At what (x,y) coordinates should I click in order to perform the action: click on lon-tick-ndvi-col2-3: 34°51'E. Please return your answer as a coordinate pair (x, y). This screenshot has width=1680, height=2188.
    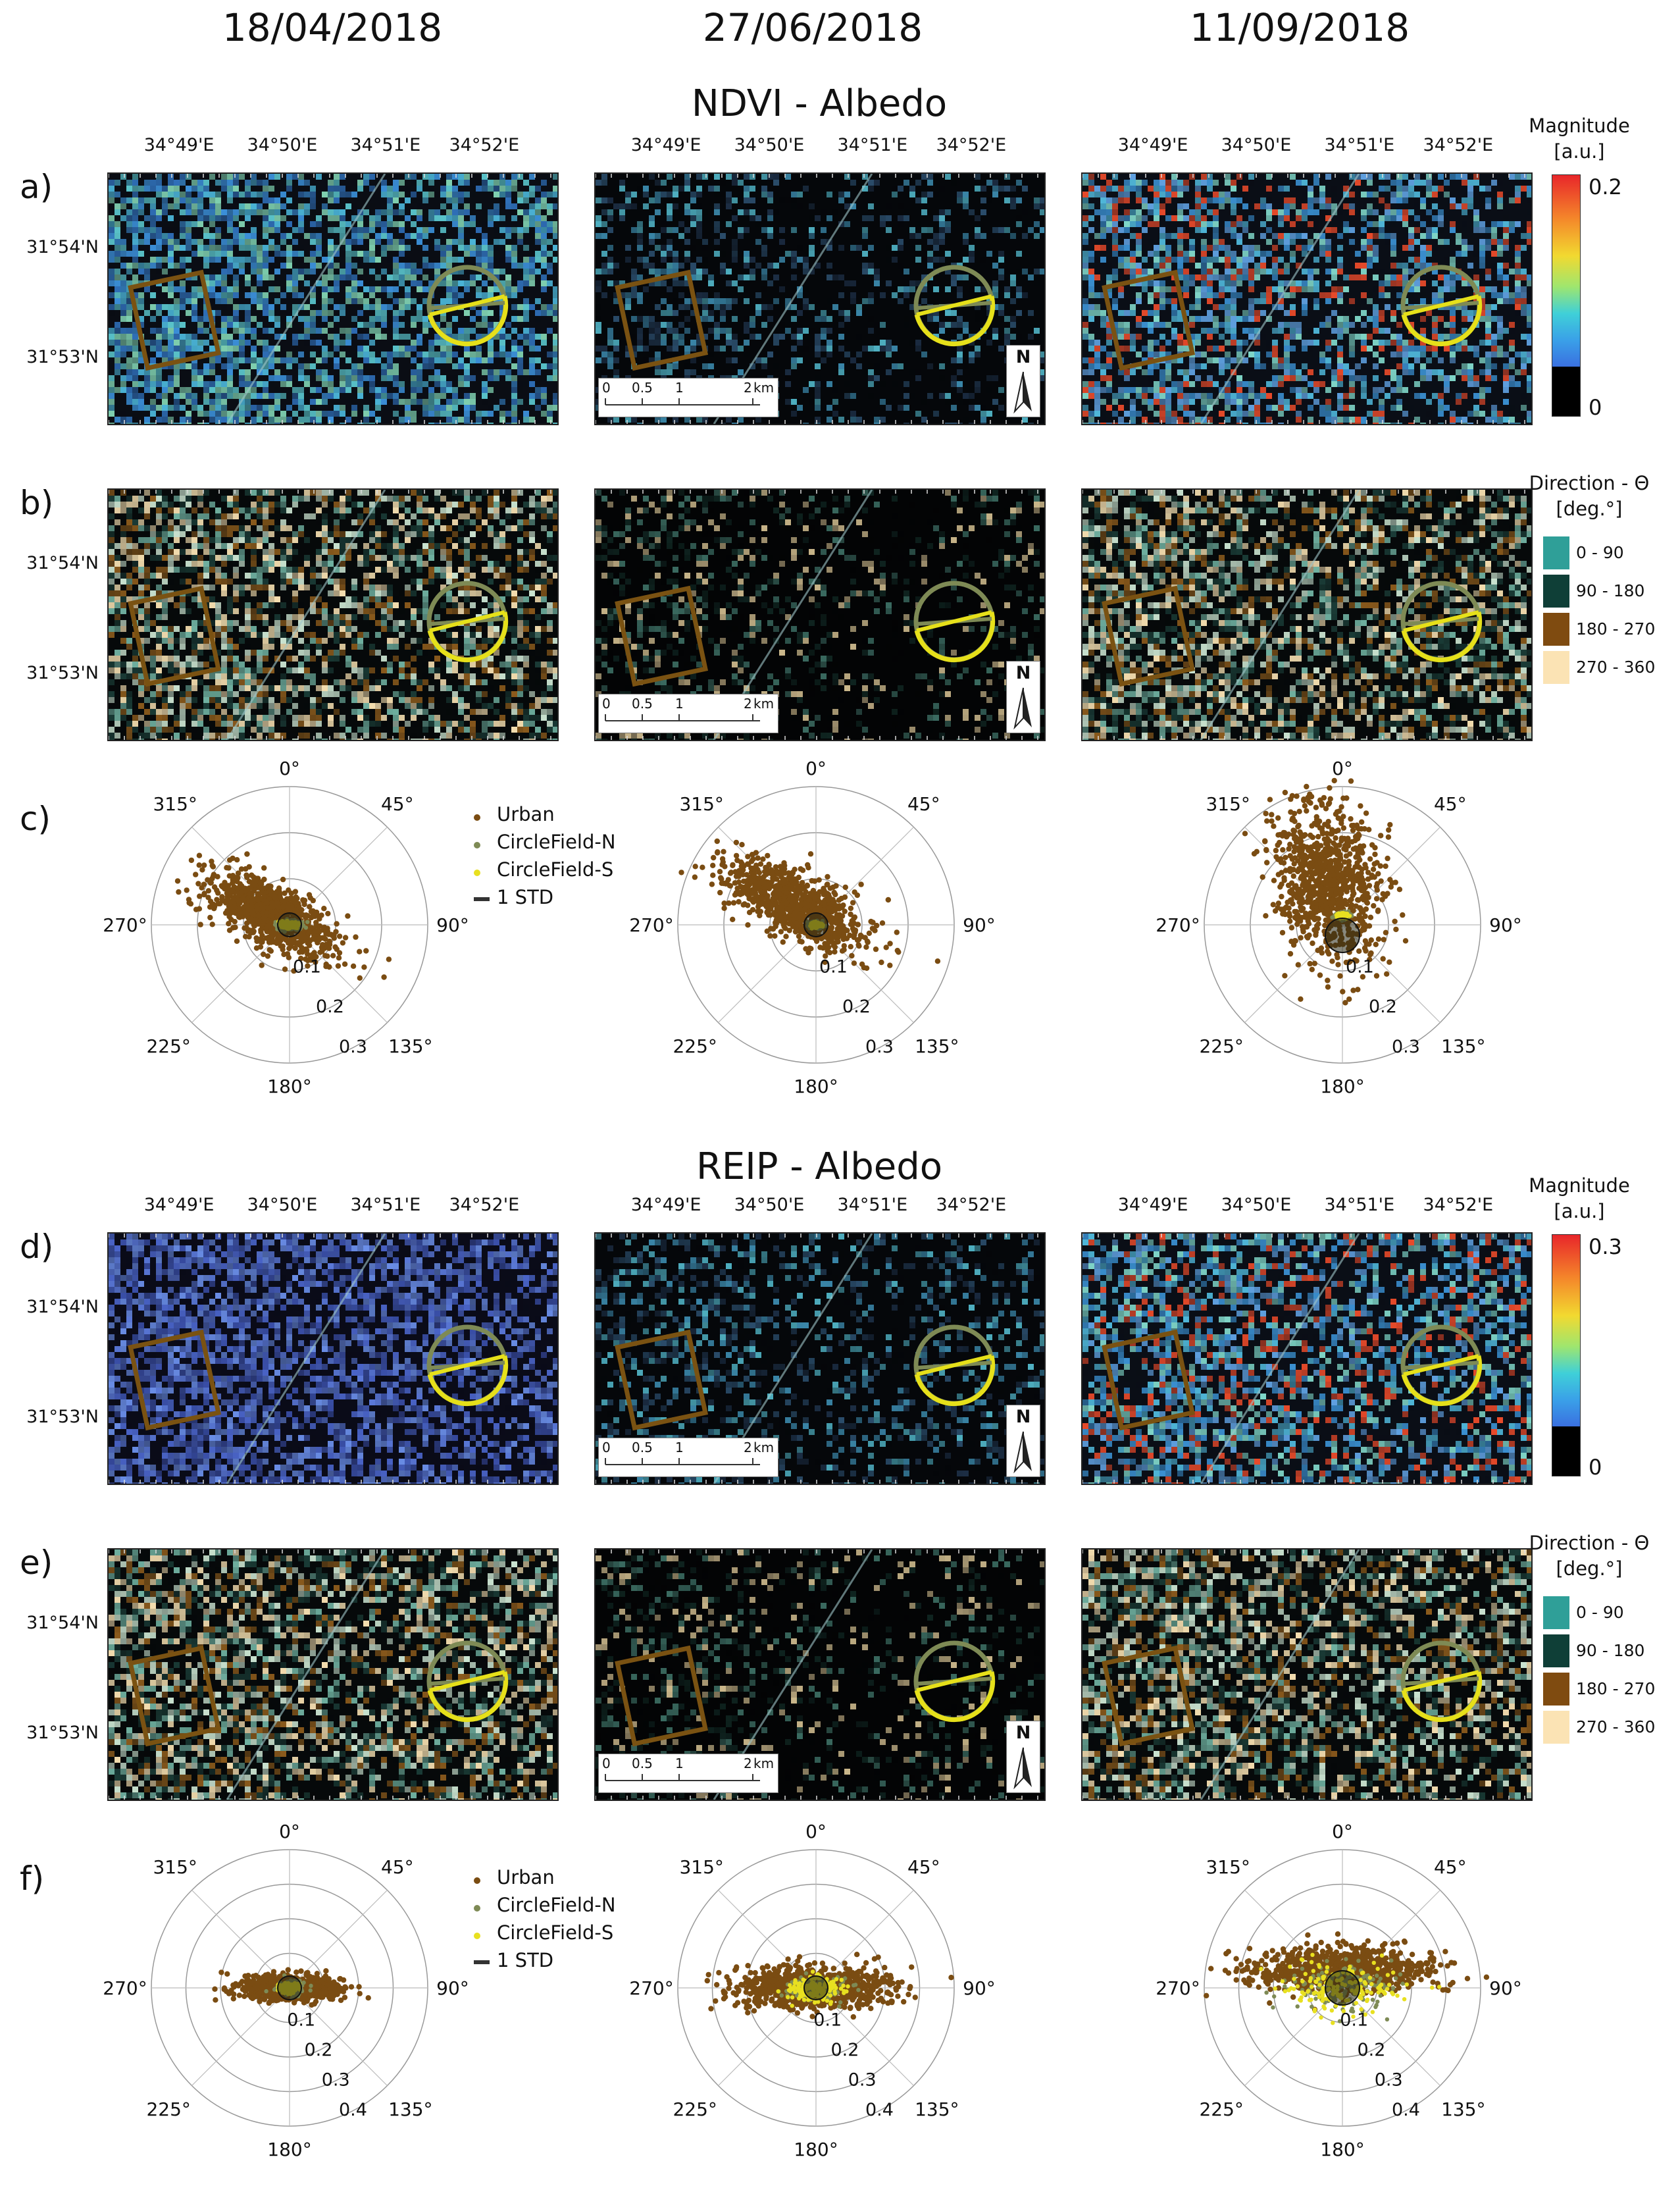
    Looking at the image, I should click on (872, 145).